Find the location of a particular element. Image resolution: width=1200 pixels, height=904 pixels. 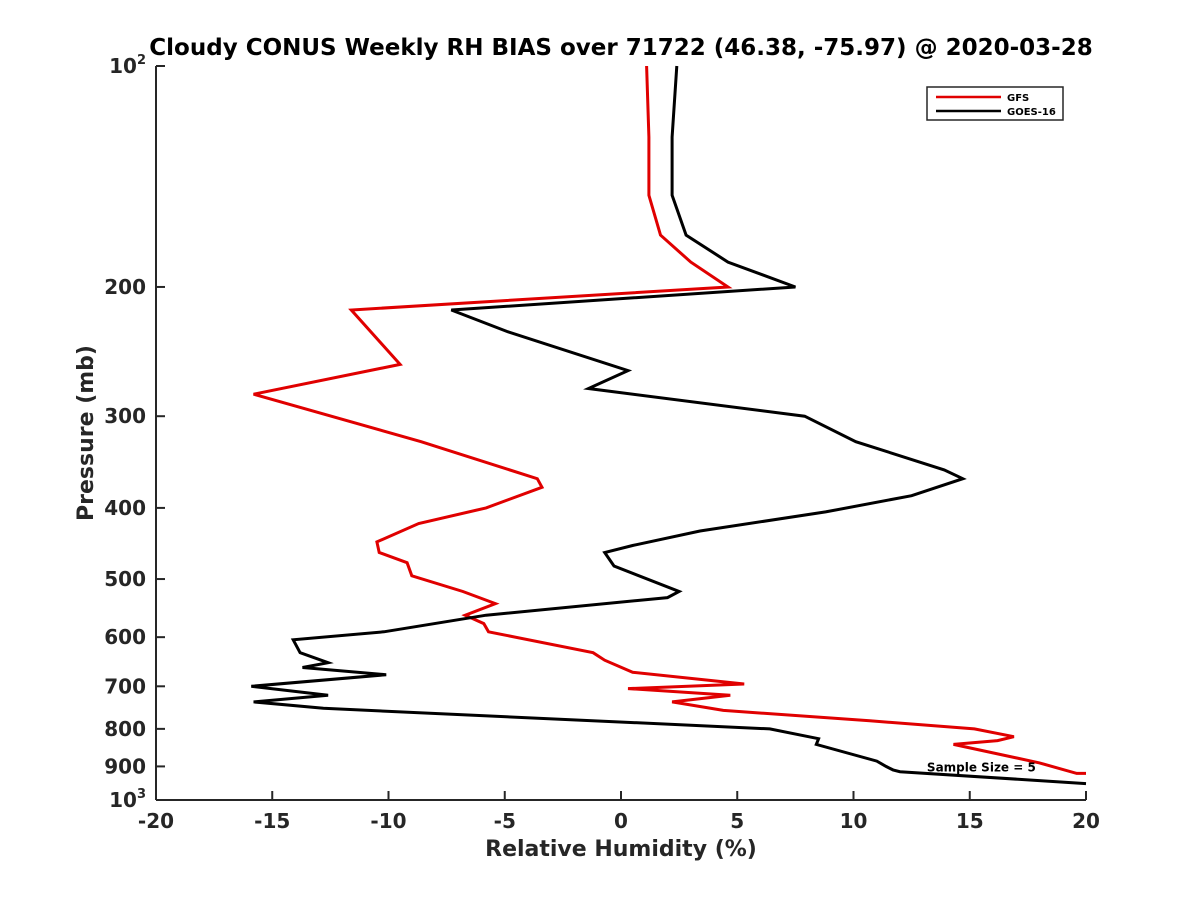

y-tick-label: 300 is located at coordinates (125, 416).